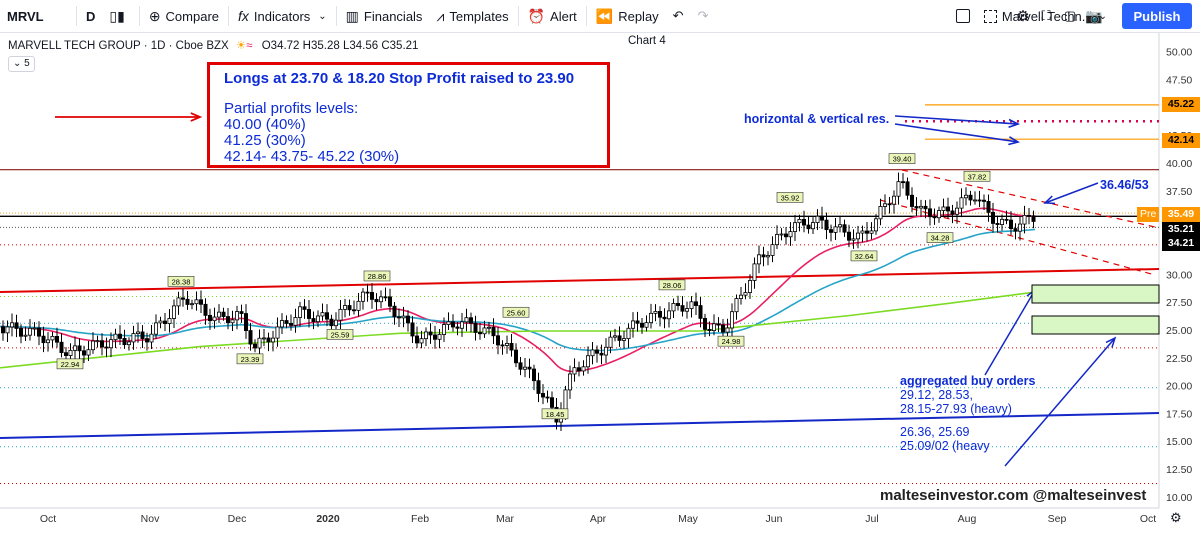 Image resolution: width=1200 pixels, height=533 pixels. Describe the element at coordinates (552, 16) in the screenshot. I see `alert-button: ⏰ Alert` at that location.